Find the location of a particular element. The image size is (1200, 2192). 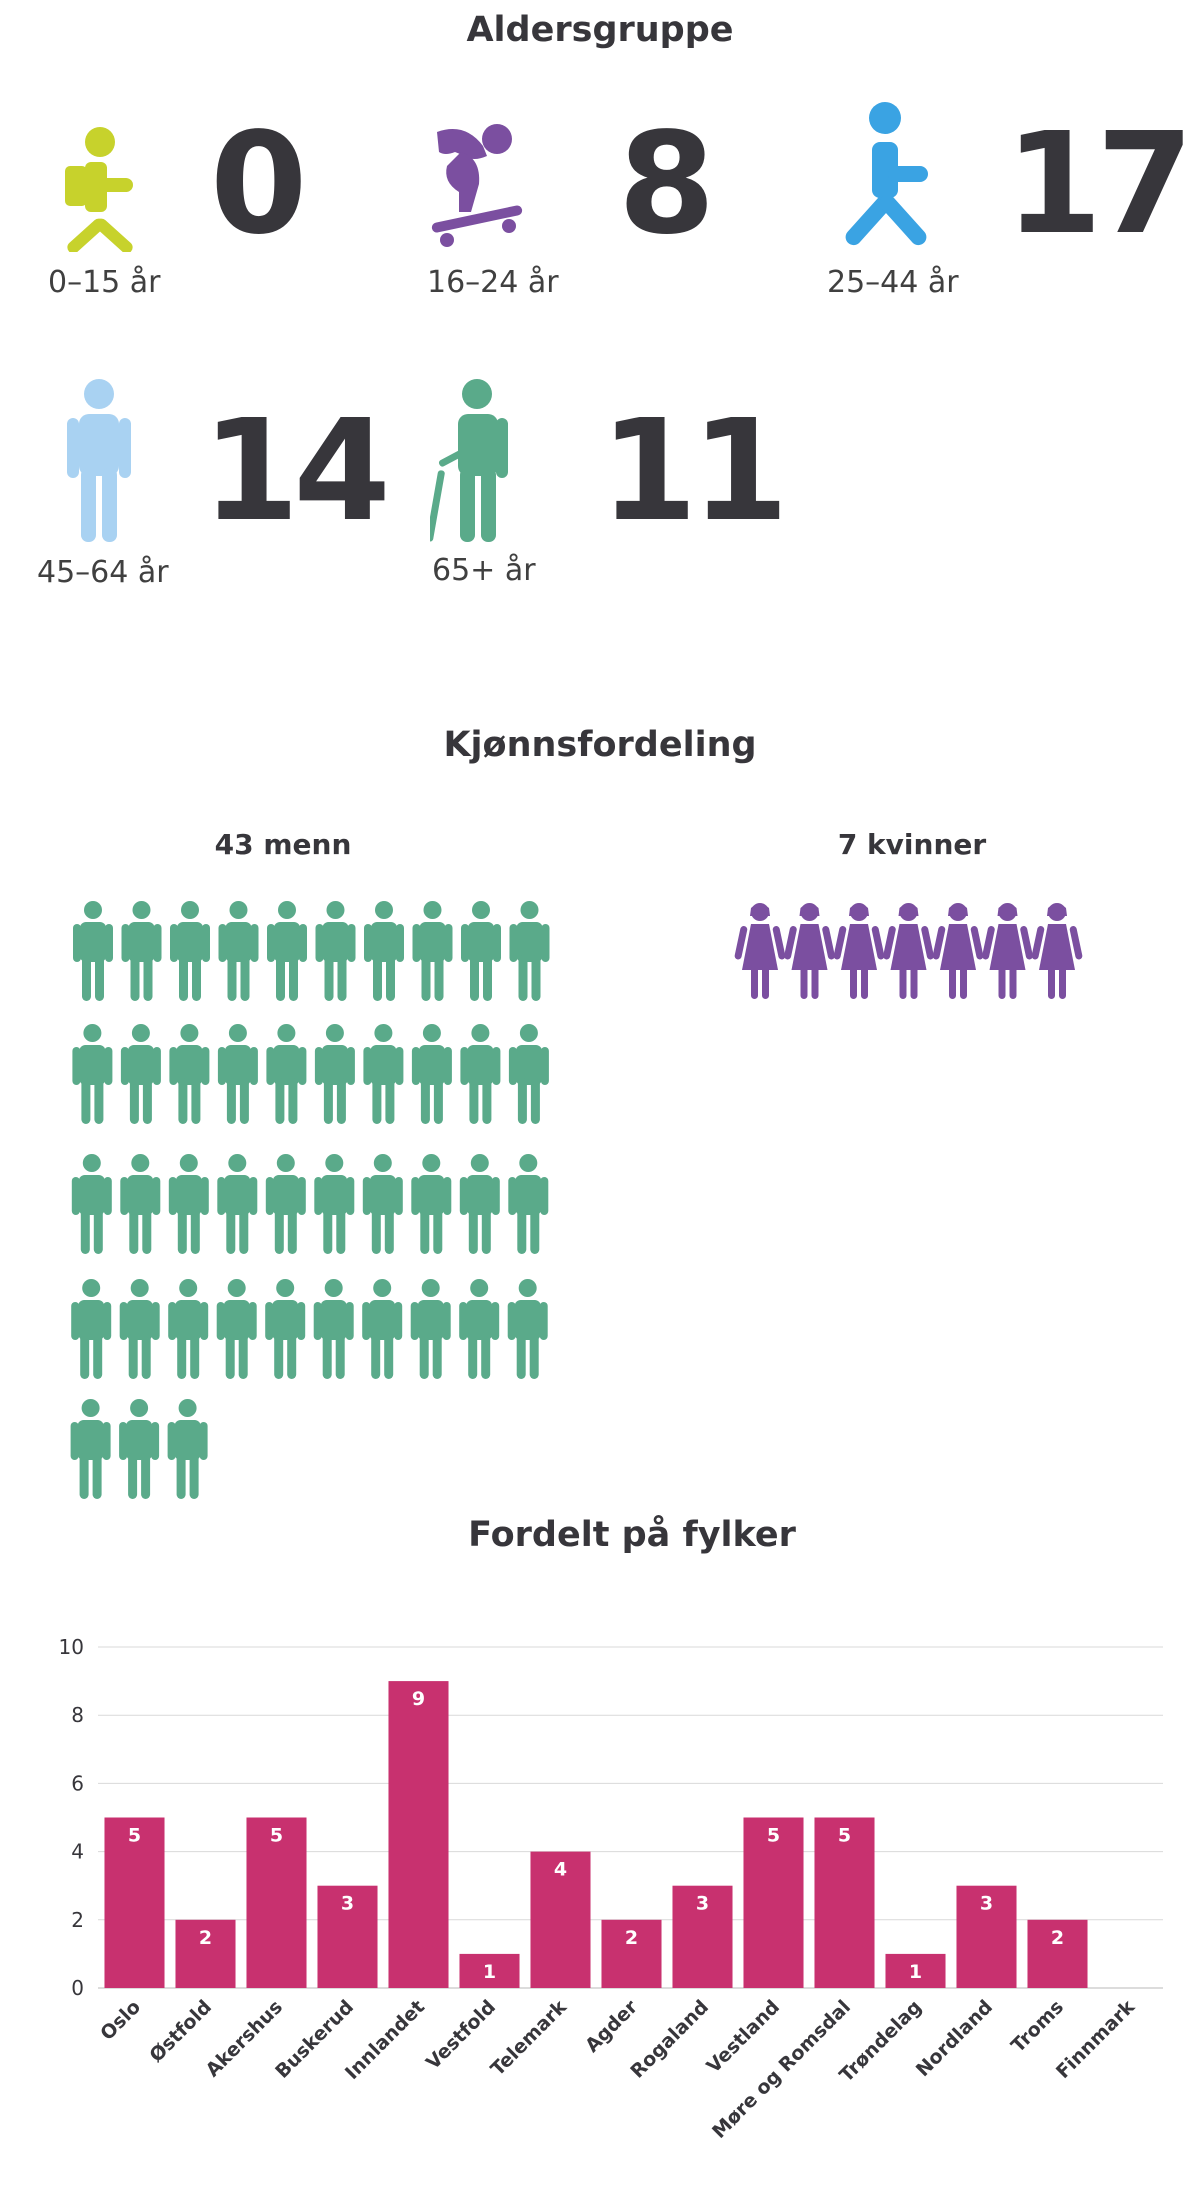

bar-data-label: 9 is located at coordinates (418, 1699).